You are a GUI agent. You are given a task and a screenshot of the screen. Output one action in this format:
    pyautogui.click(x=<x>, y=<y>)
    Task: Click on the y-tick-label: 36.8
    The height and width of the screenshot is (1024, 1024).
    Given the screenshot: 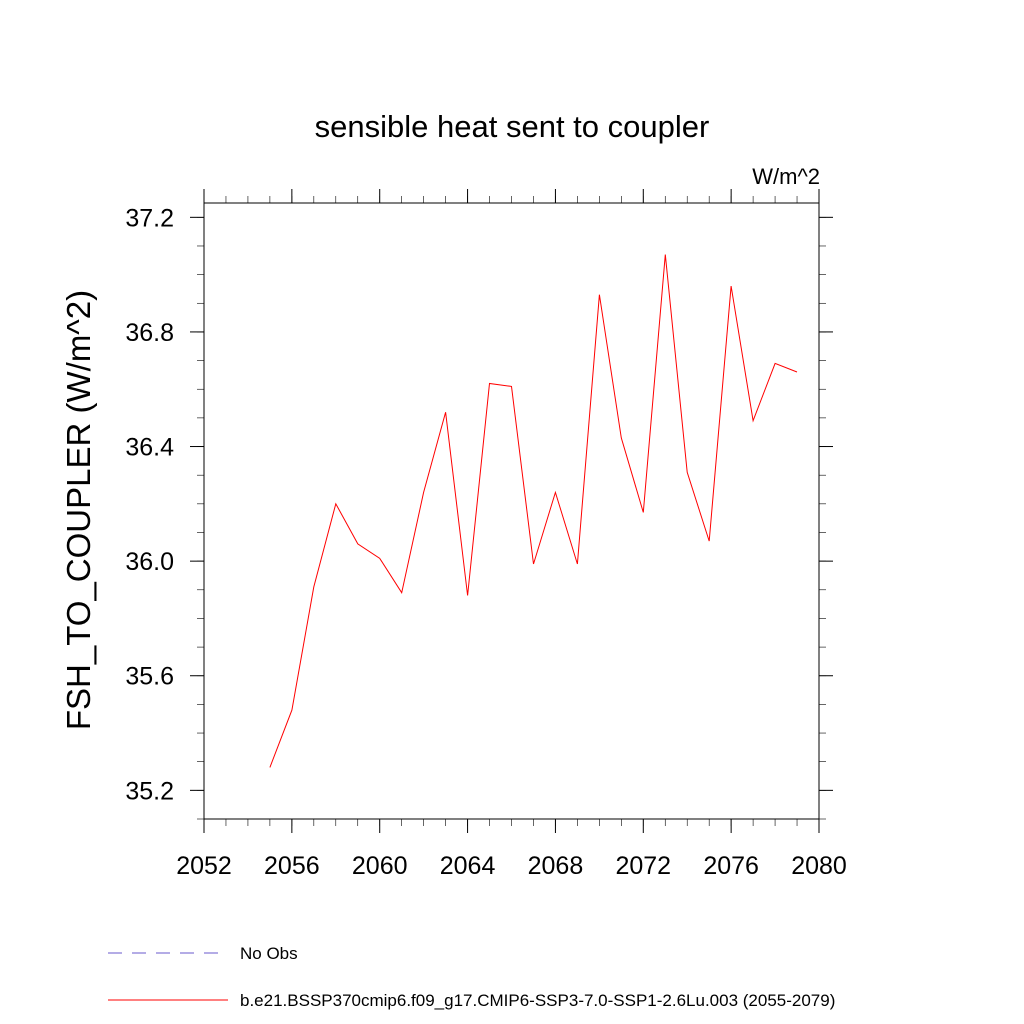 What is the action you would take?
    pyautogui.click(x=149, y=333)
    